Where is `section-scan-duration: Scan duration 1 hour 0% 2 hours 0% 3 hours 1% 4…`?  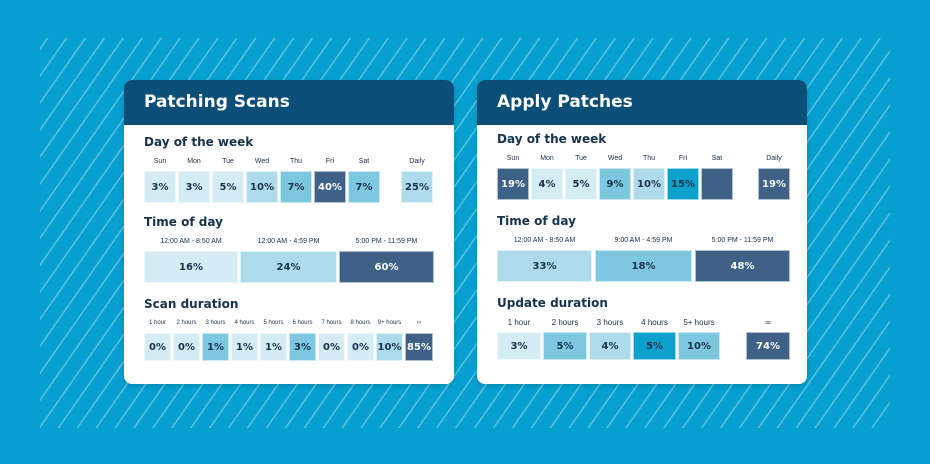 section-scan-duration: Scan duration 1 hour 0% 2 hours 0% 3 hours 1% 4… is located at coordinates (289, 329).